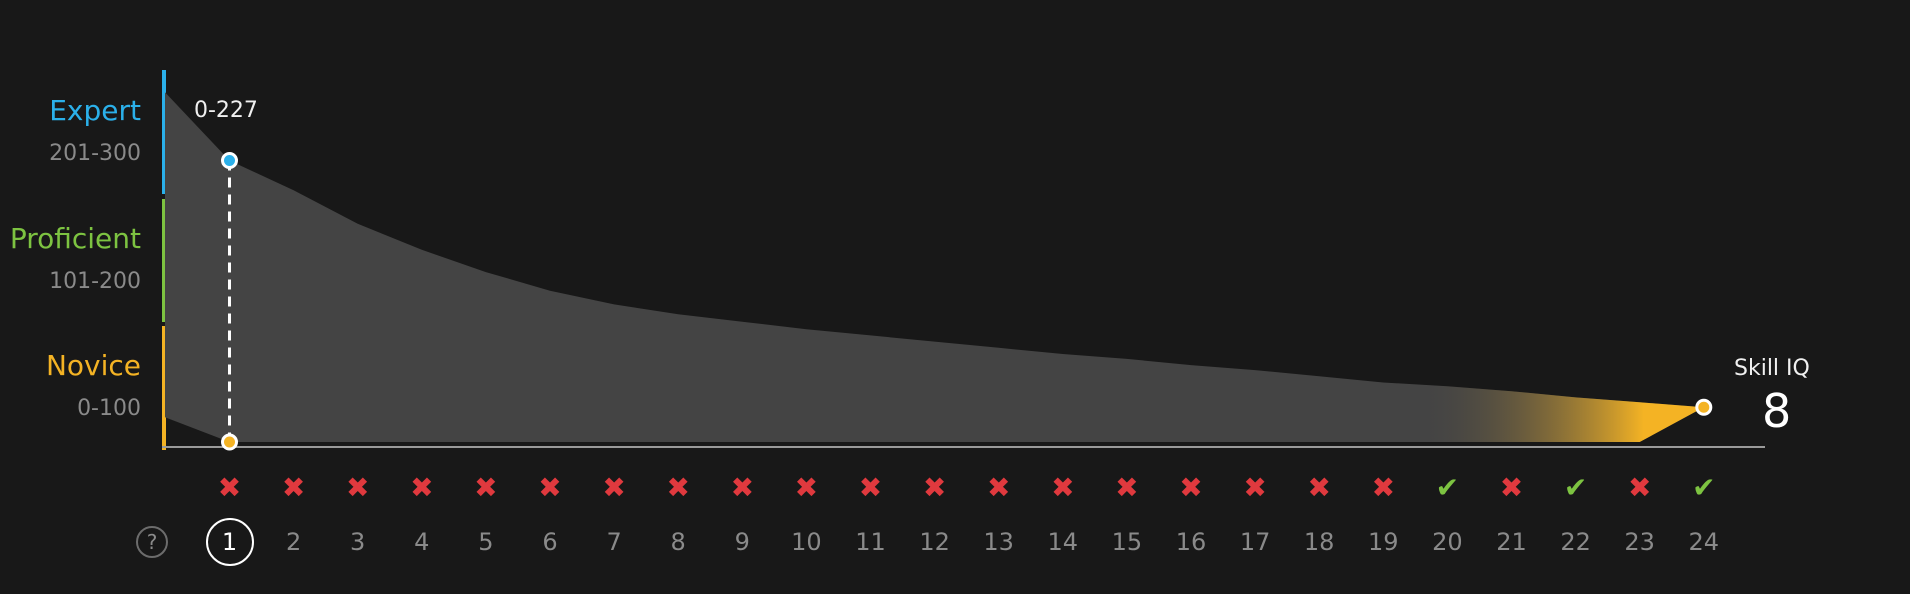  Describe the element at coordinates (1543, 412) in the screenshot. I see `score-range-highlight` at that location.